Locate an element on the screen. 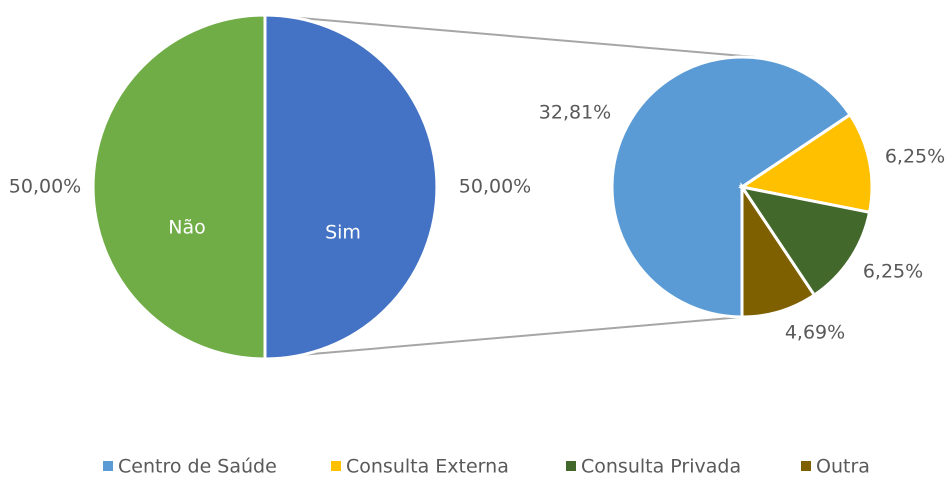 This screenshot has height=477, width=952. slice-label: Não is located at coordinates (186, 228).